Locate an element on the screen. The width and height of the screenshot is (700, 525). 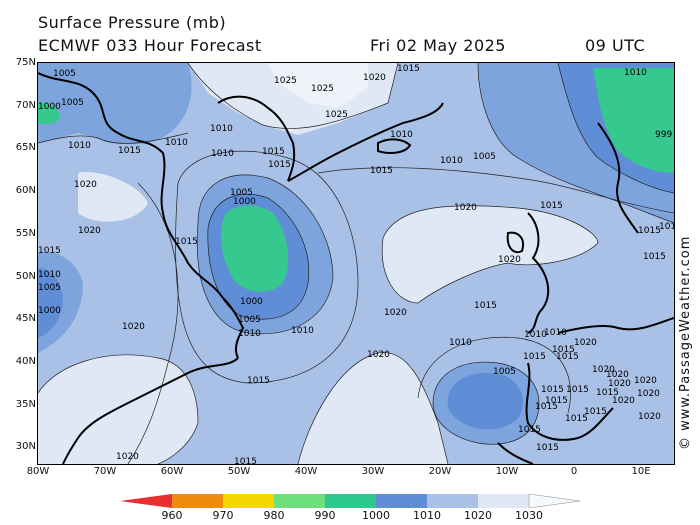
lon-label: 10W is located at coordinates (507, 471).